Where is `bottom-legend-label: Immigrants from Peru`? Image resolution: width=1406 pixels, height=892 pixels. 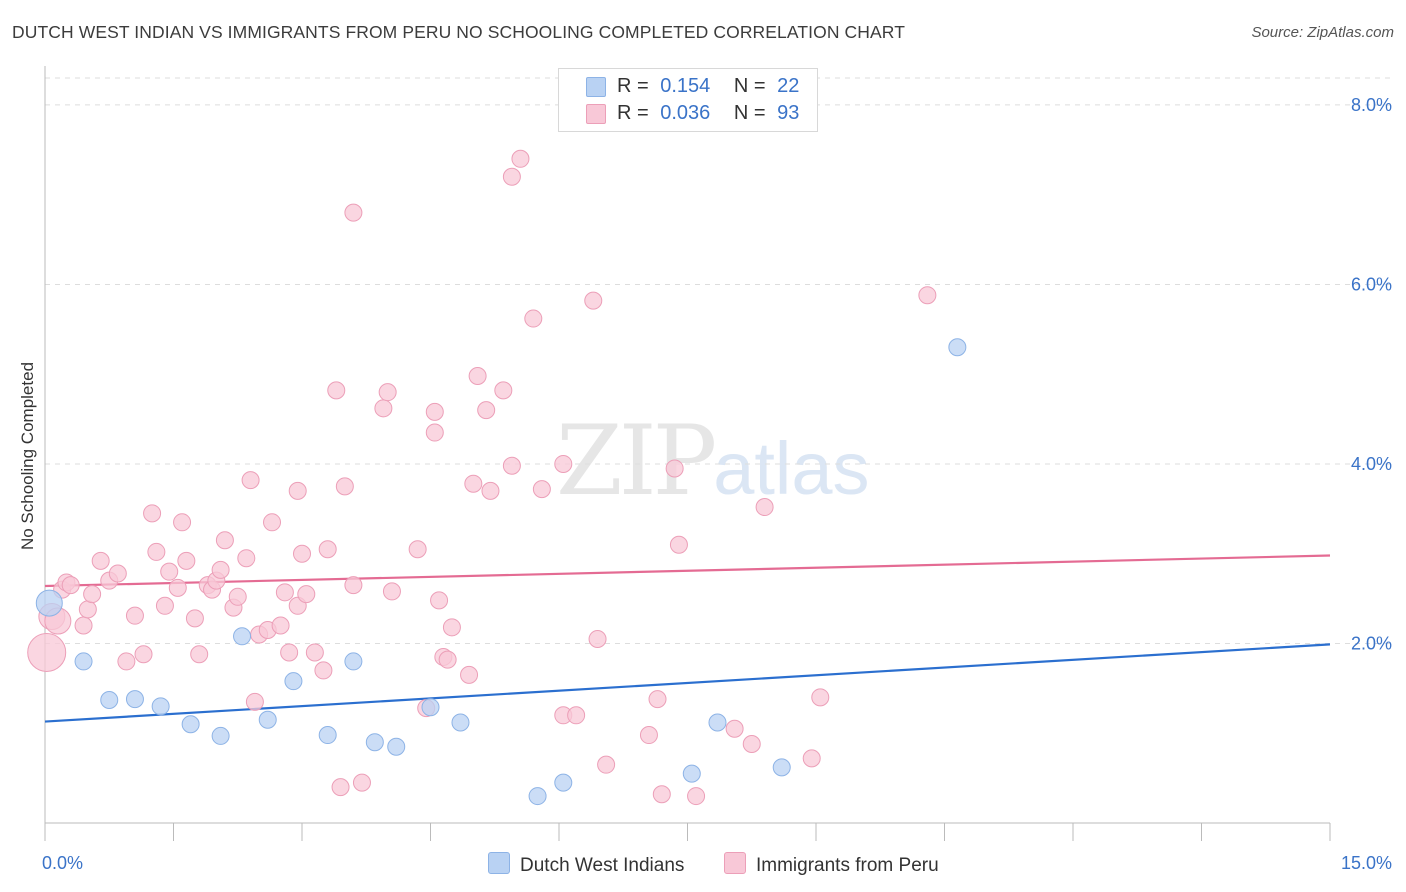 bottom-legend-label: Immigrants from Peru is located at coordinates (847, 865).